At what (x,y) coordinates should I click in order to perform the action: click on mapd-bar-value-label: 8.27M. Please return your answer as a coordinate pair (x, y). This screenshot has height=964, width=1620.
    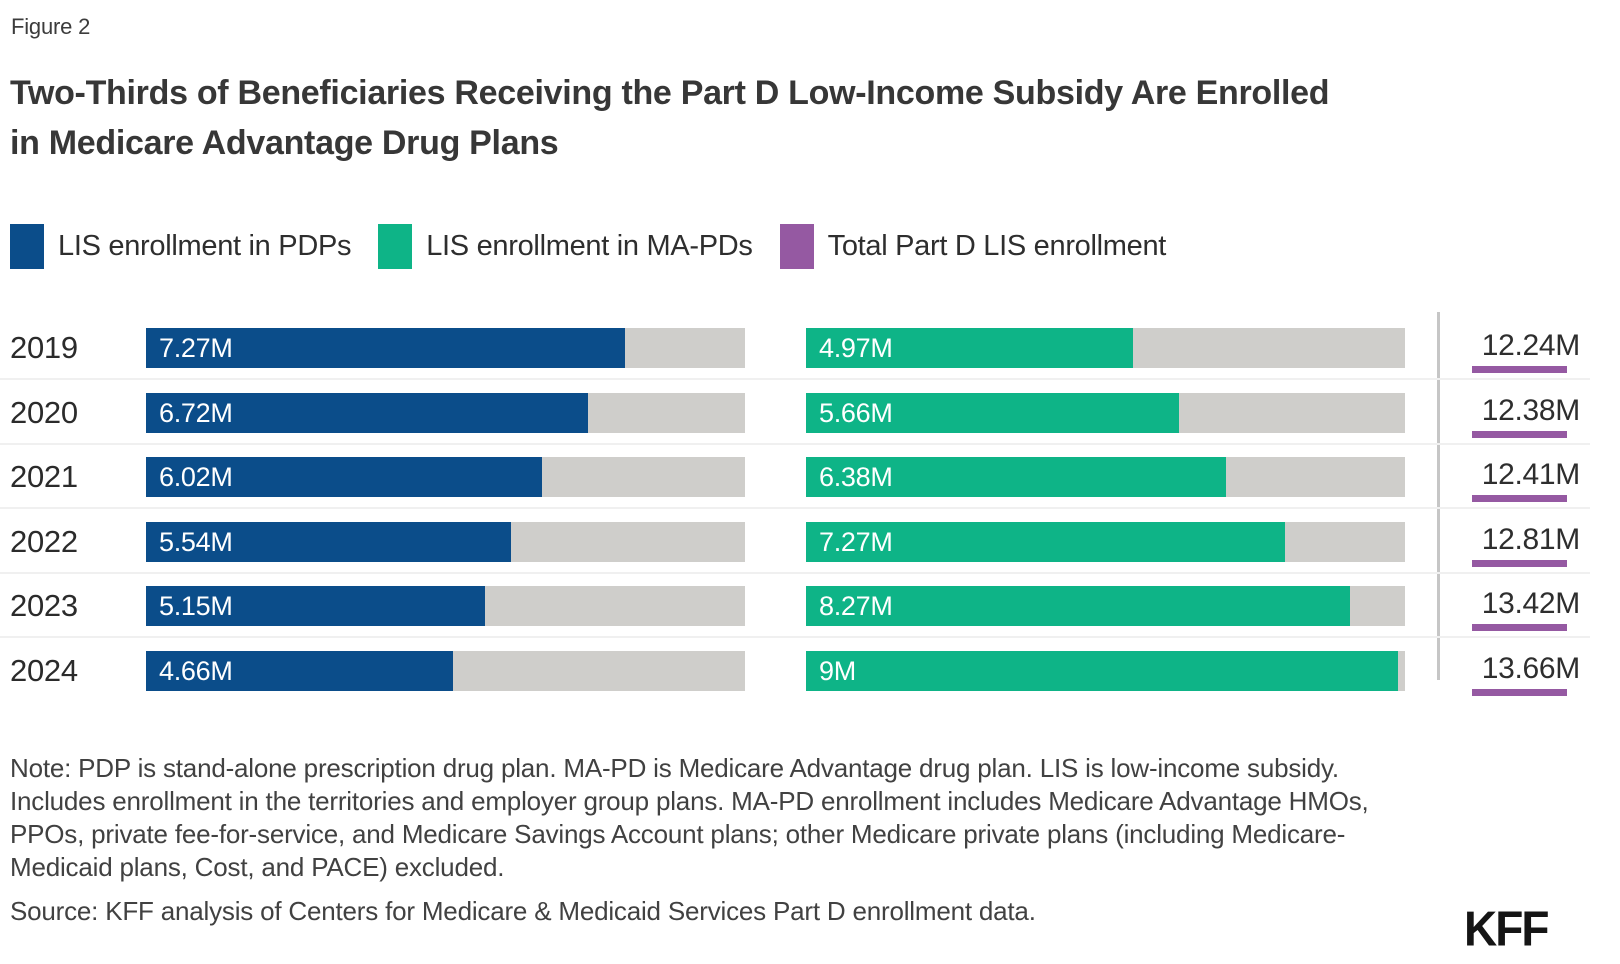
    Looking at the image, I should click on (856, 605).